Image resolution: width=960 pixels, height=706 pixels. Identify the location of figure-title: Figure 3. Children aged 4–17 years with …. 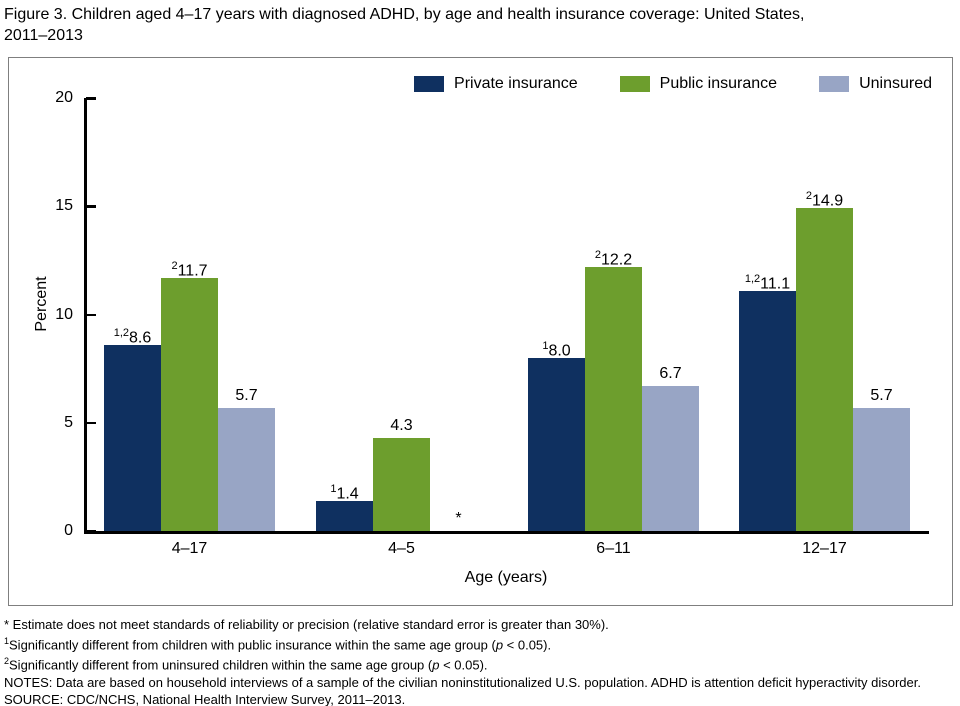
(404, 25).